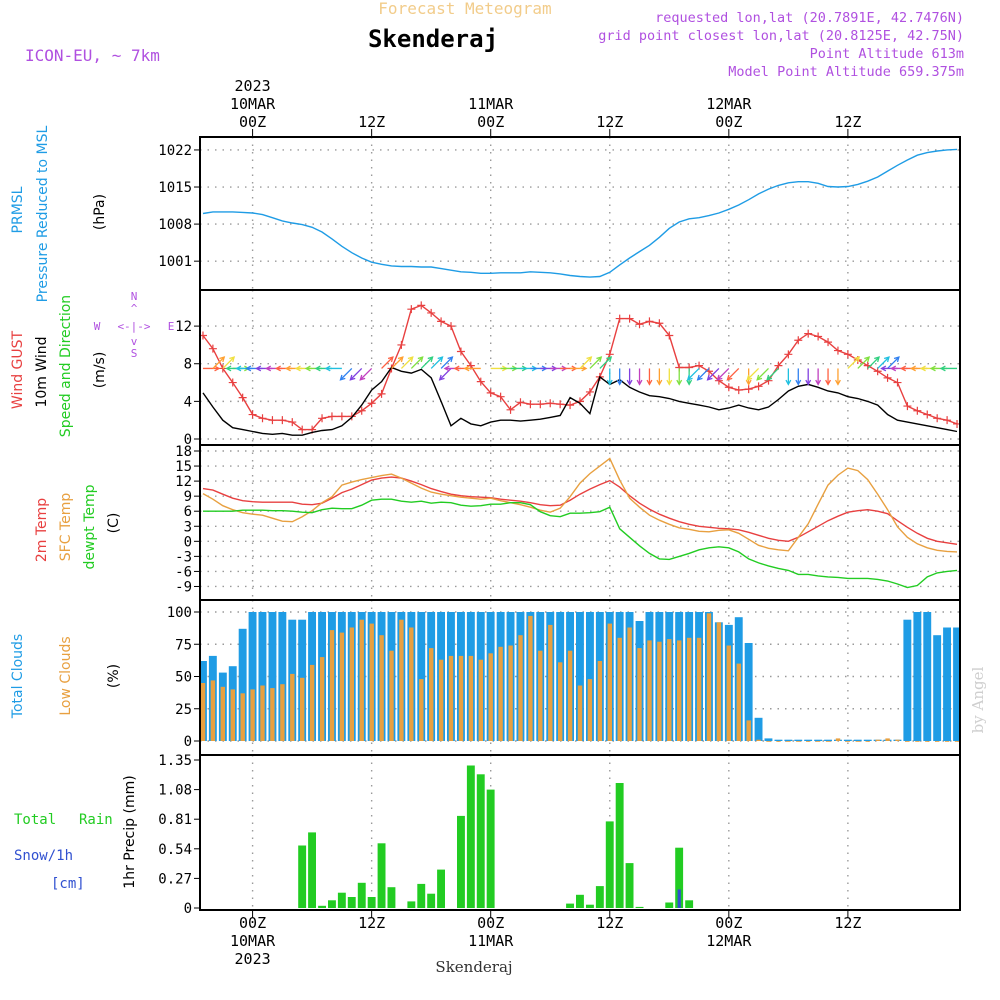 This screenshot has width=1000, height=1000. Describe the element at coordinates (42, 371) in the screenshot. I see `wind-10m-label: 10m Wind` at that location.